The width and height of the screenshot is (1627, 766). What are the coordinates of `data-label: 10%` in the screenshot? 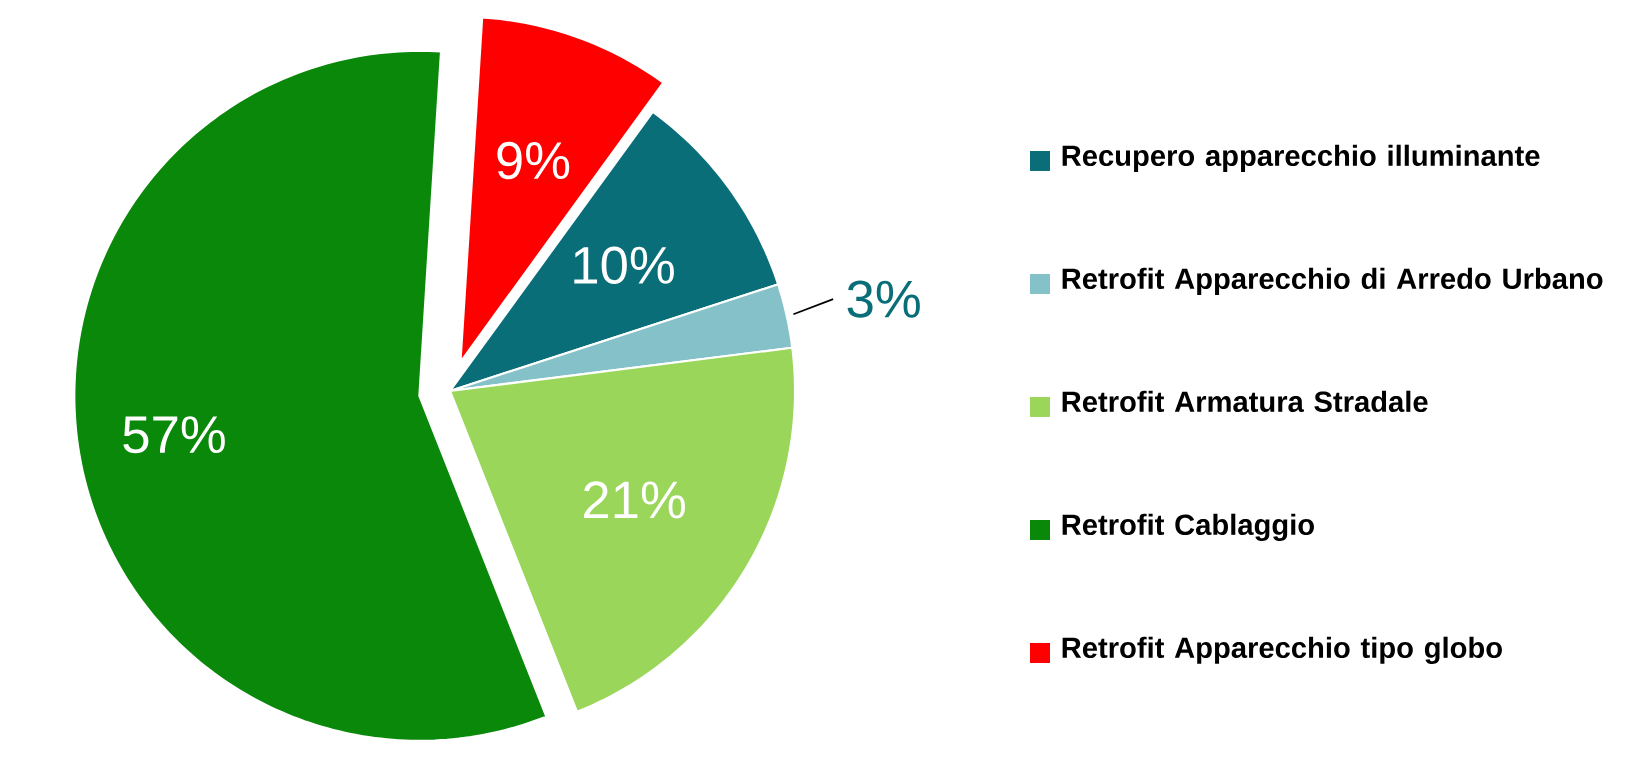 It's located at (624, 265).